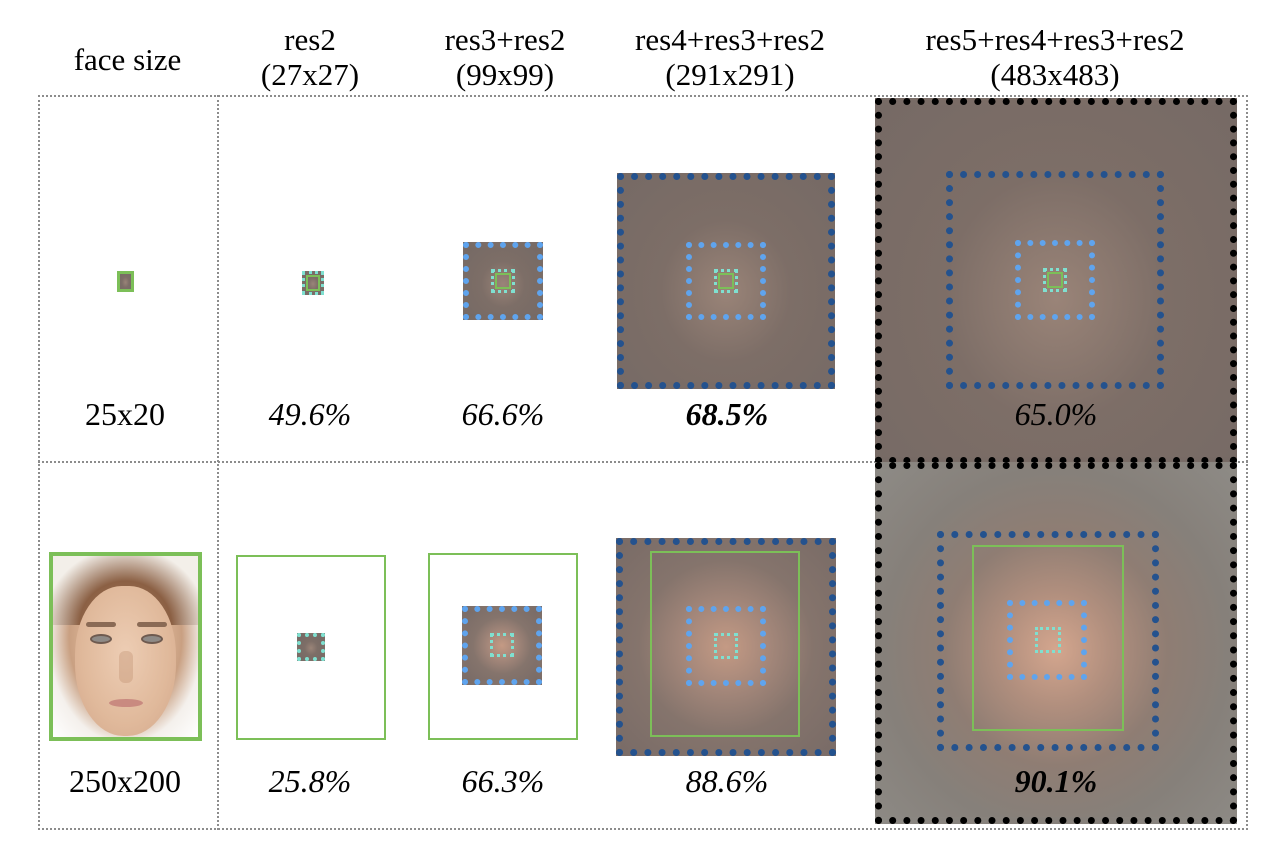 The image size is (1280, 849). I want to click on row1-res3-accuracy: 66.6%, so click(503, 414).